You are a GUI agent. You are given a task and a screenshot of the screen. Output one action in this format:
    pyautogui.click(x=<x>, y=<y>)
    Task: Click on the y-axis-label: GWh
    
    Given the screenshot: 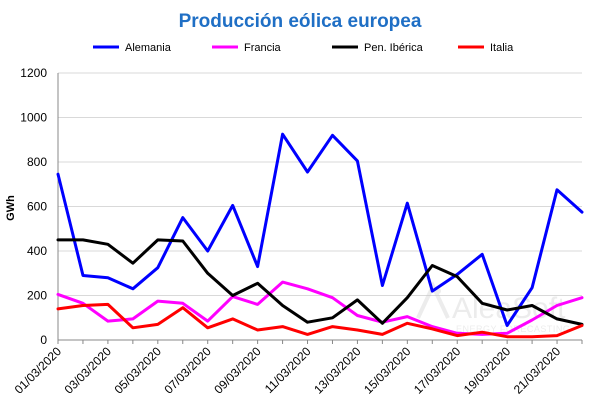 What is the action you would take?
    pyautogui.click(x=11, y=208)
    